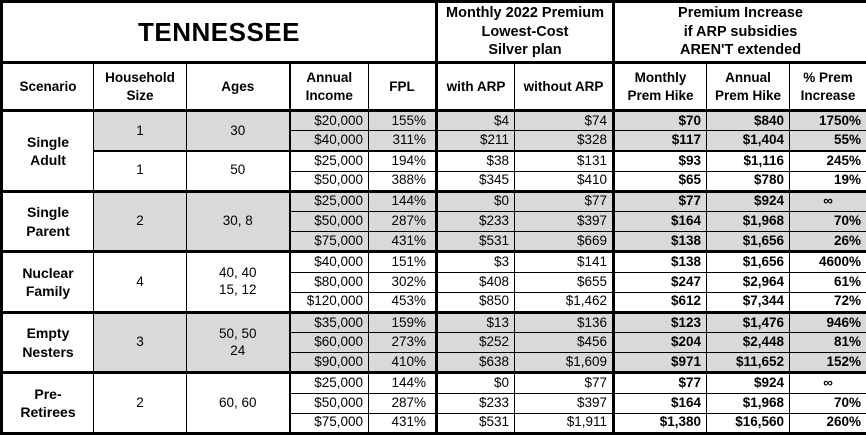 This screenshot has width=866, height=435. I want to click on pct-prem-increase-cell: 61%, so click(827, 282).